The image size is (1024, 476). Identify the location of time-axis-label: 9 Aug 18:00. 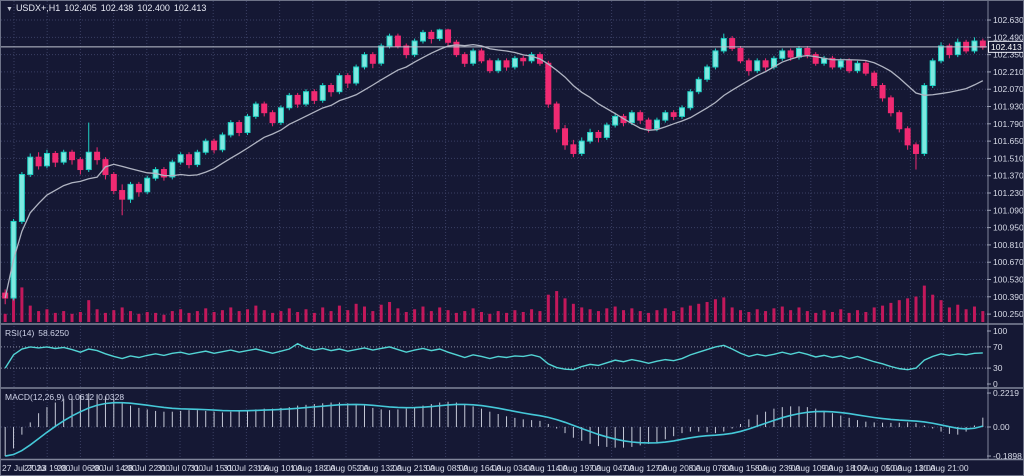
(844, 468).